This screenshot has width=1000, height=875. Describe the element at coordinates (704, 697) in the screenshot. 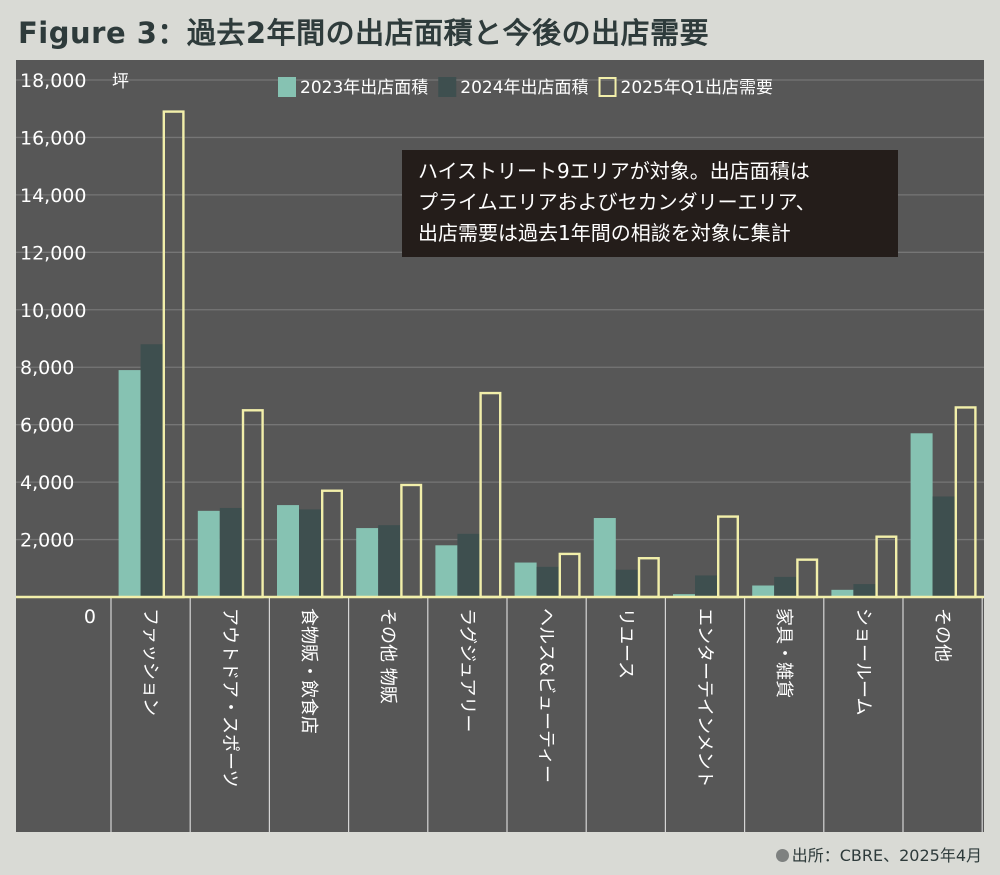

I see `category-label: エンターテインメント` at that location.